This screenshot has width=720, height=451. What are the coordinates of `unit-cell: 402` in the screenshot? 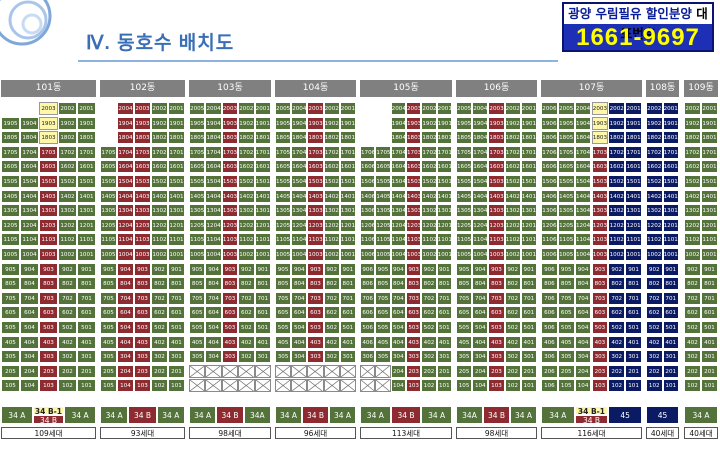 It's located at (512, 342).